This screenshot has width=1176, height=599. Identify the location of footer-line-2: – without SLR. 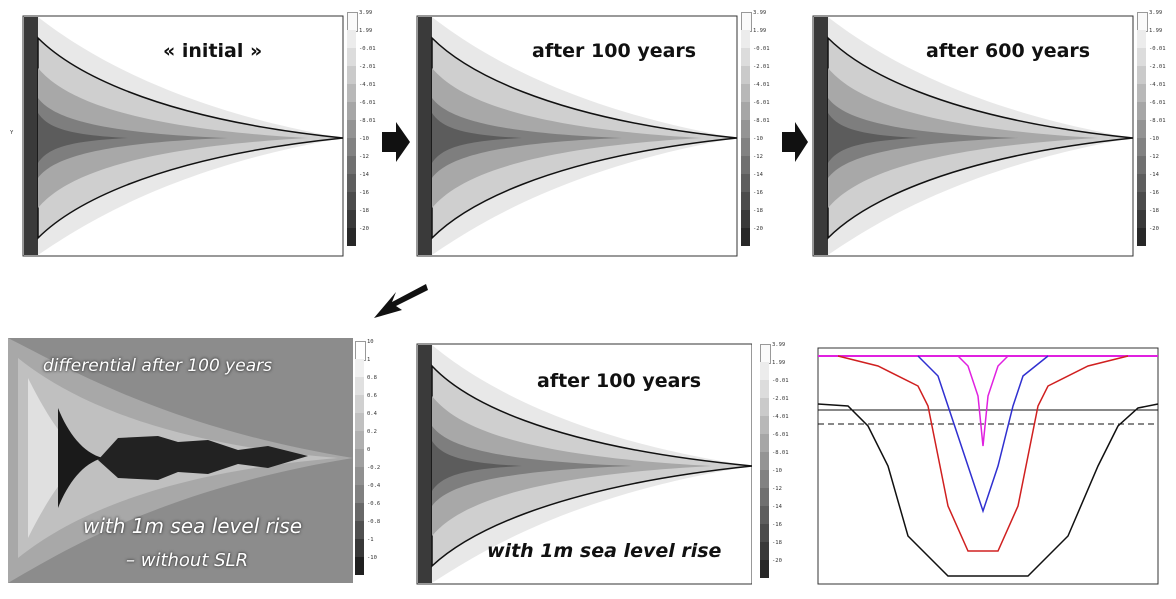
(187, 560).